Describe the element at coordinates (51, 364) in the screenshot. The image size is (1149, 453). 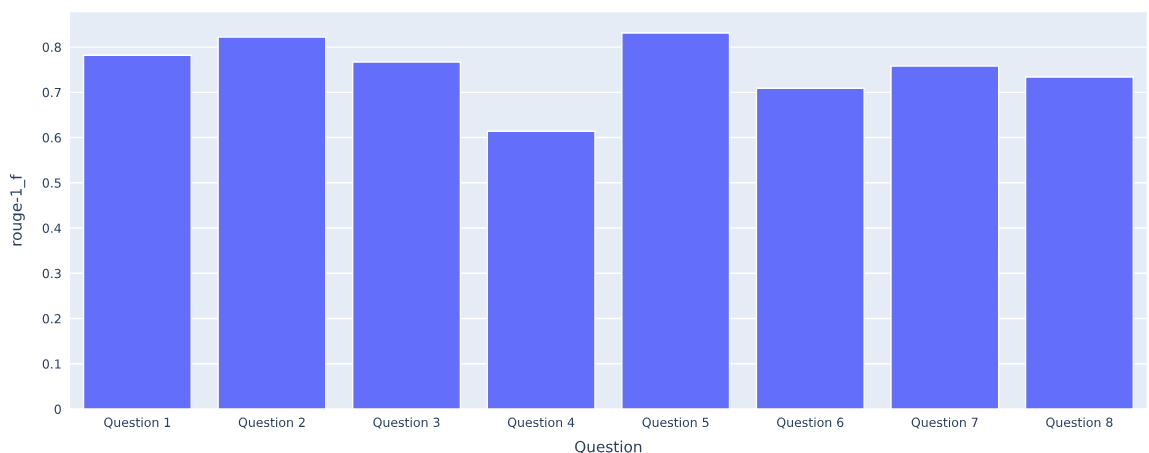
I see `y-tick-label: 0.1` at that location.